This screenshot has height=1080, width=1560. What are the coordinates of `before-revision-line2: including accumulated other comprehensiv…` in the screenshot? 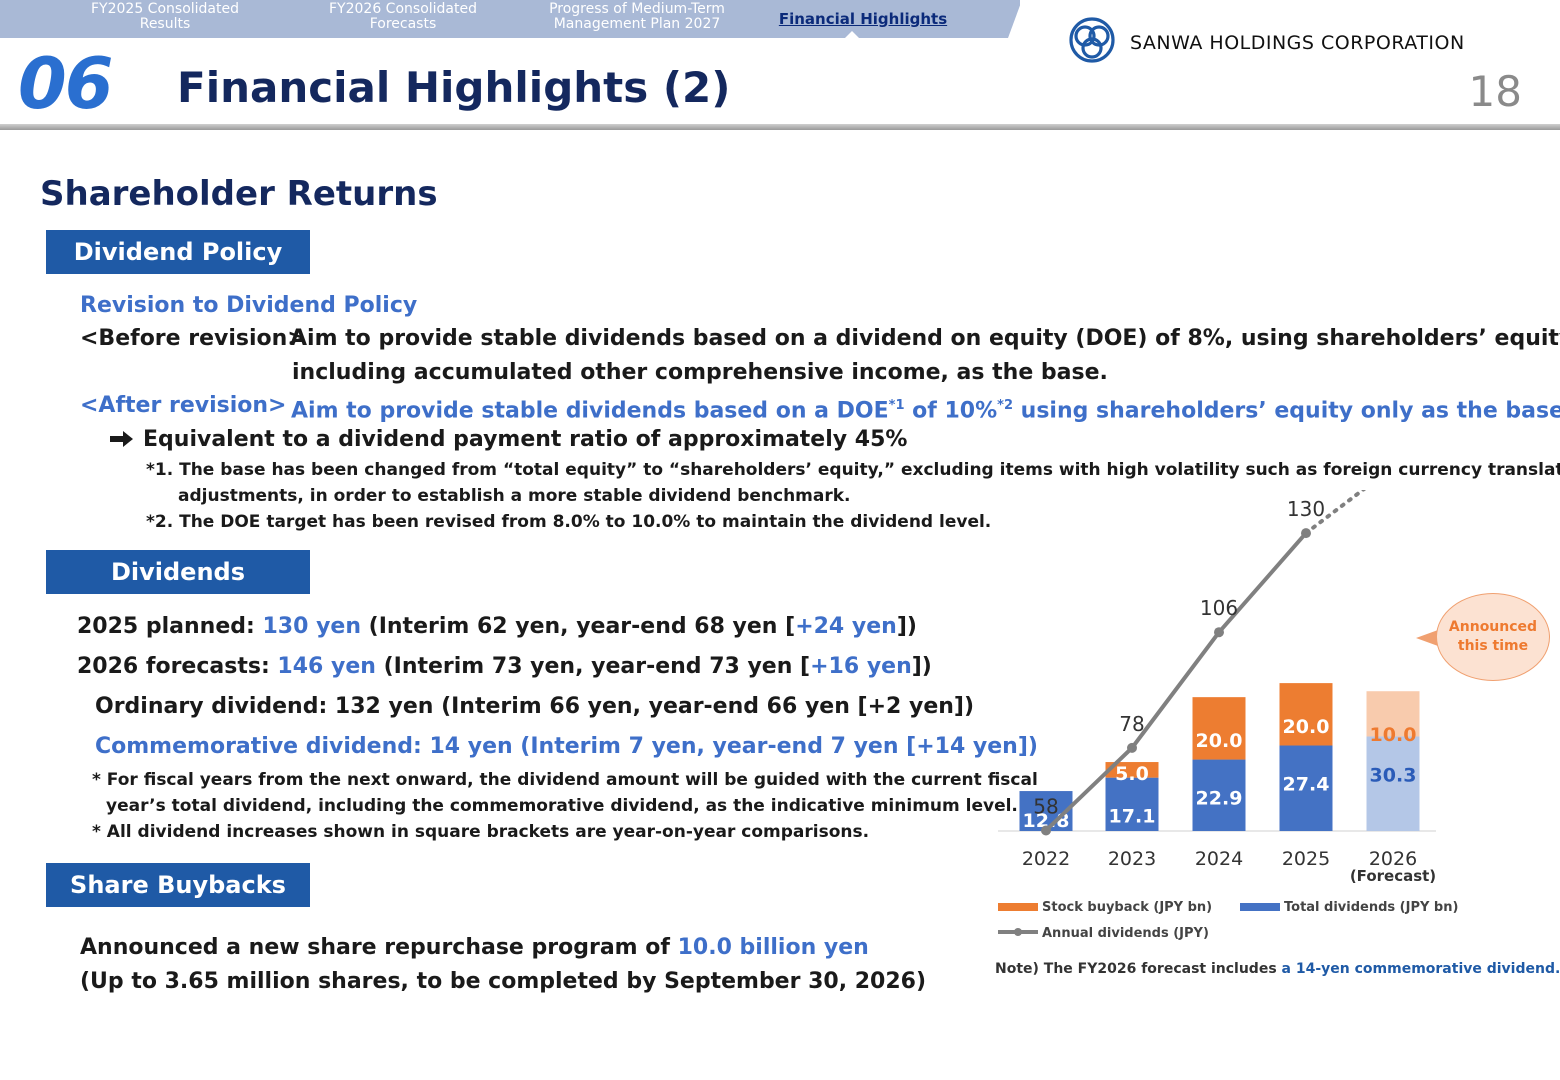 It's located at (700, 372).